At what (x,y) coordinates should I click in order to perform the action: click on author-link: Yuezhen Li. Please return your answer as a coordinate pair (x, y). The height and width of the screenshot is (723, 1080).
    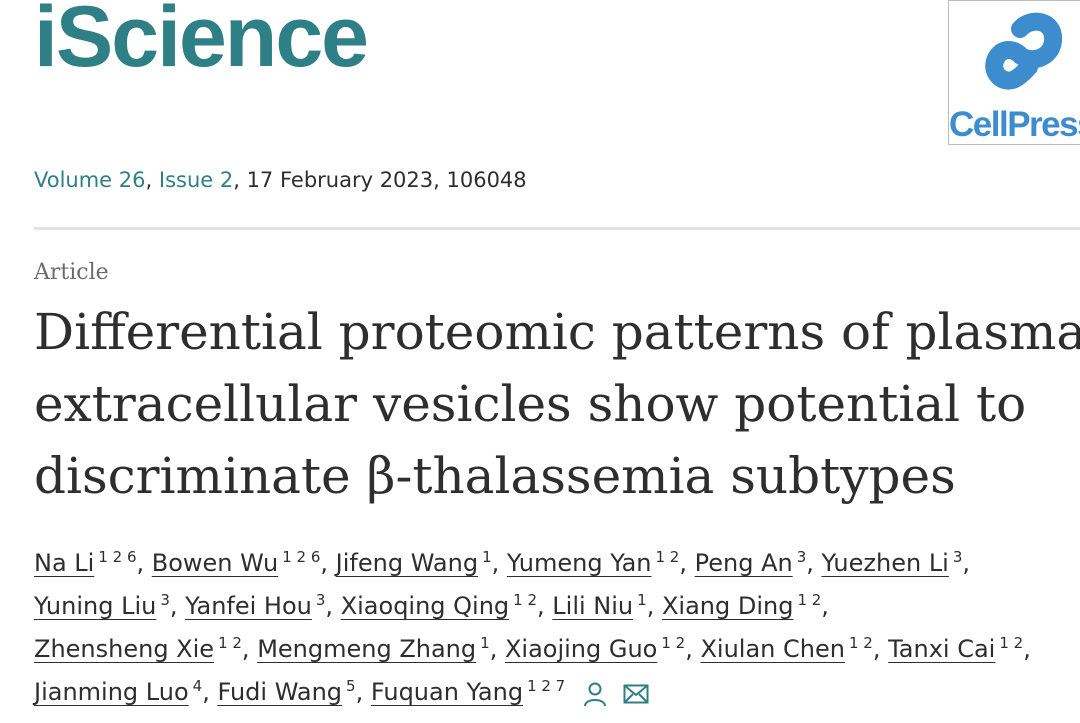
    Looking at the image, I should click on (885, 563).